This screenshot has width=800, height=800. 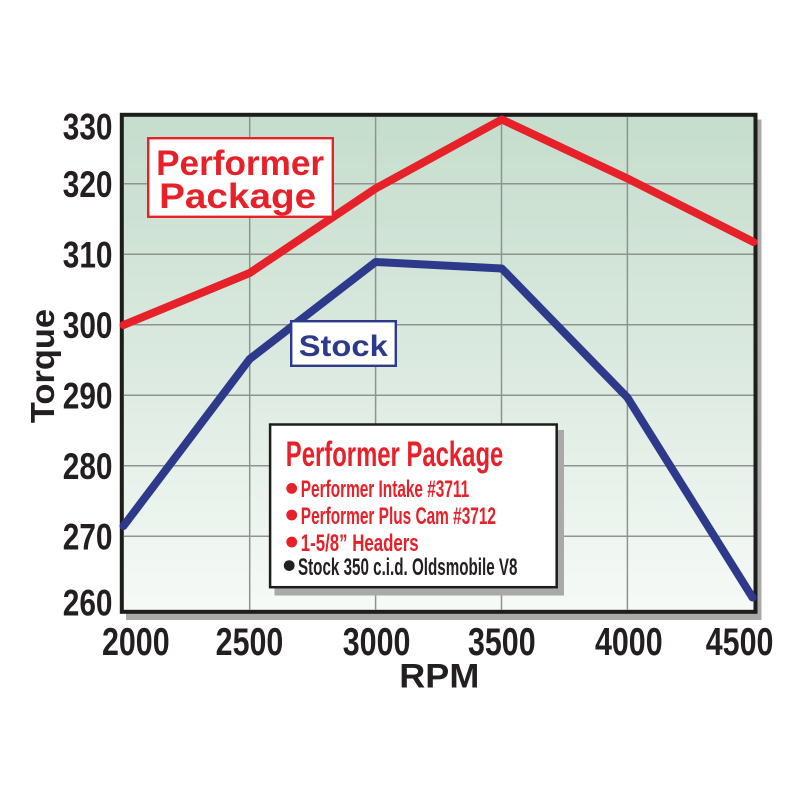 I want to click on svg-text: 280, so click(x=88, y=467).